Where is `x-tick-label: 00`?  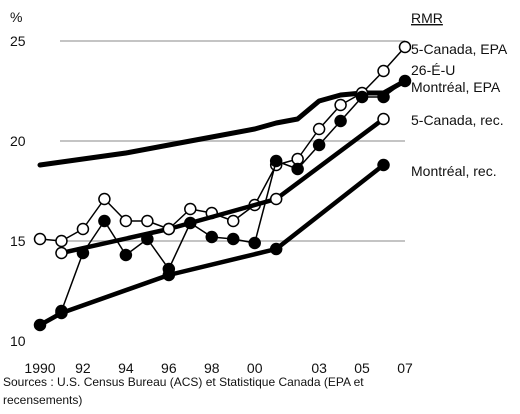
x-tick-label: 00 is located at coordinates (255, 368).